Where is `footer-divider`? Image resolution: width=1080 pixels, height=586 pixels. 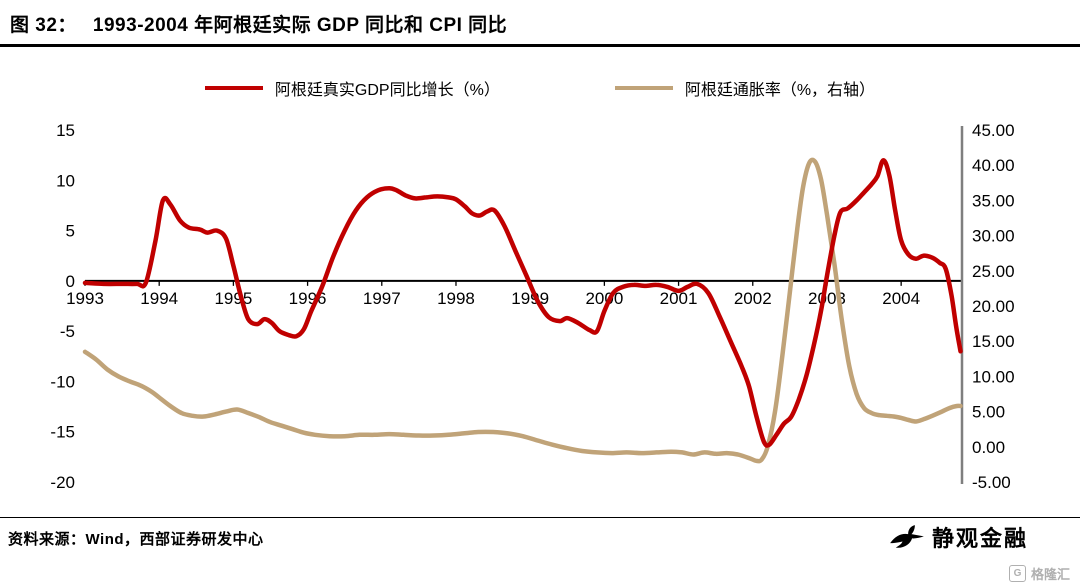
footer-divider is located at coordinates (540, 517).